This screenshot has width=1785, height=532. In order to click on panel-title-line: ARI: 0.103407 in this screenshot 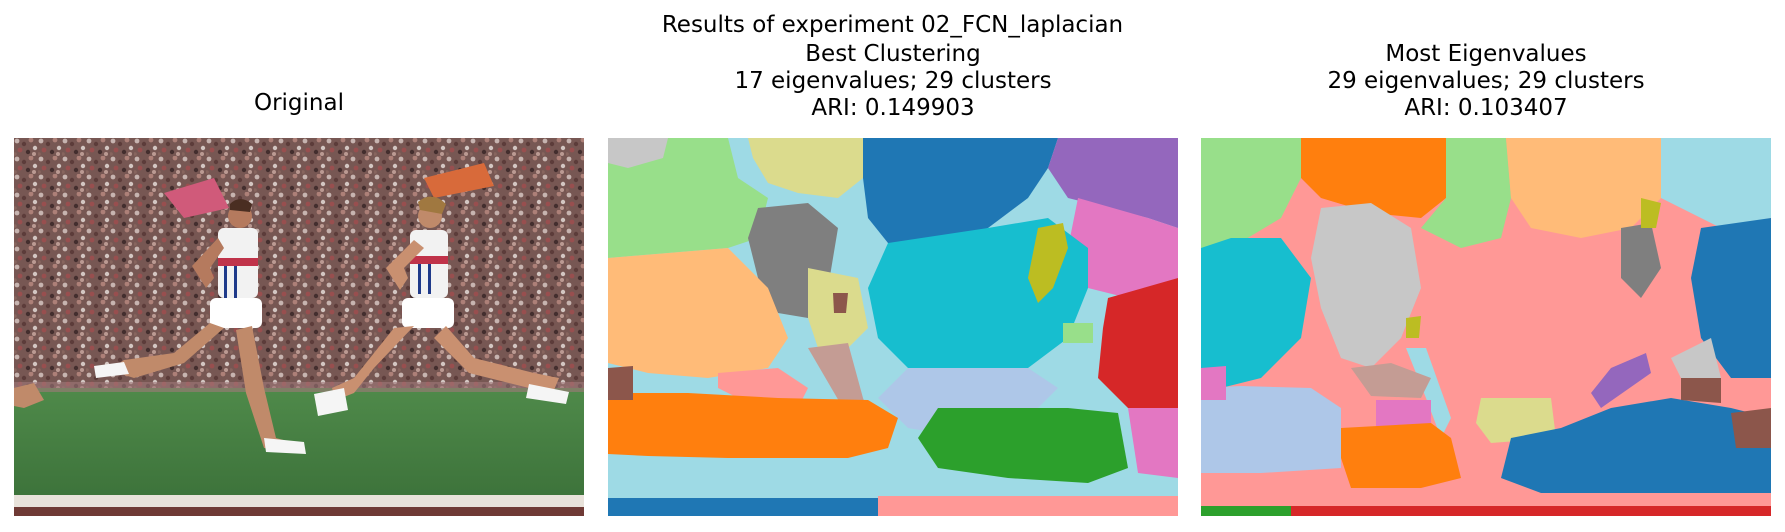, I will do `click(1486, 108)`.